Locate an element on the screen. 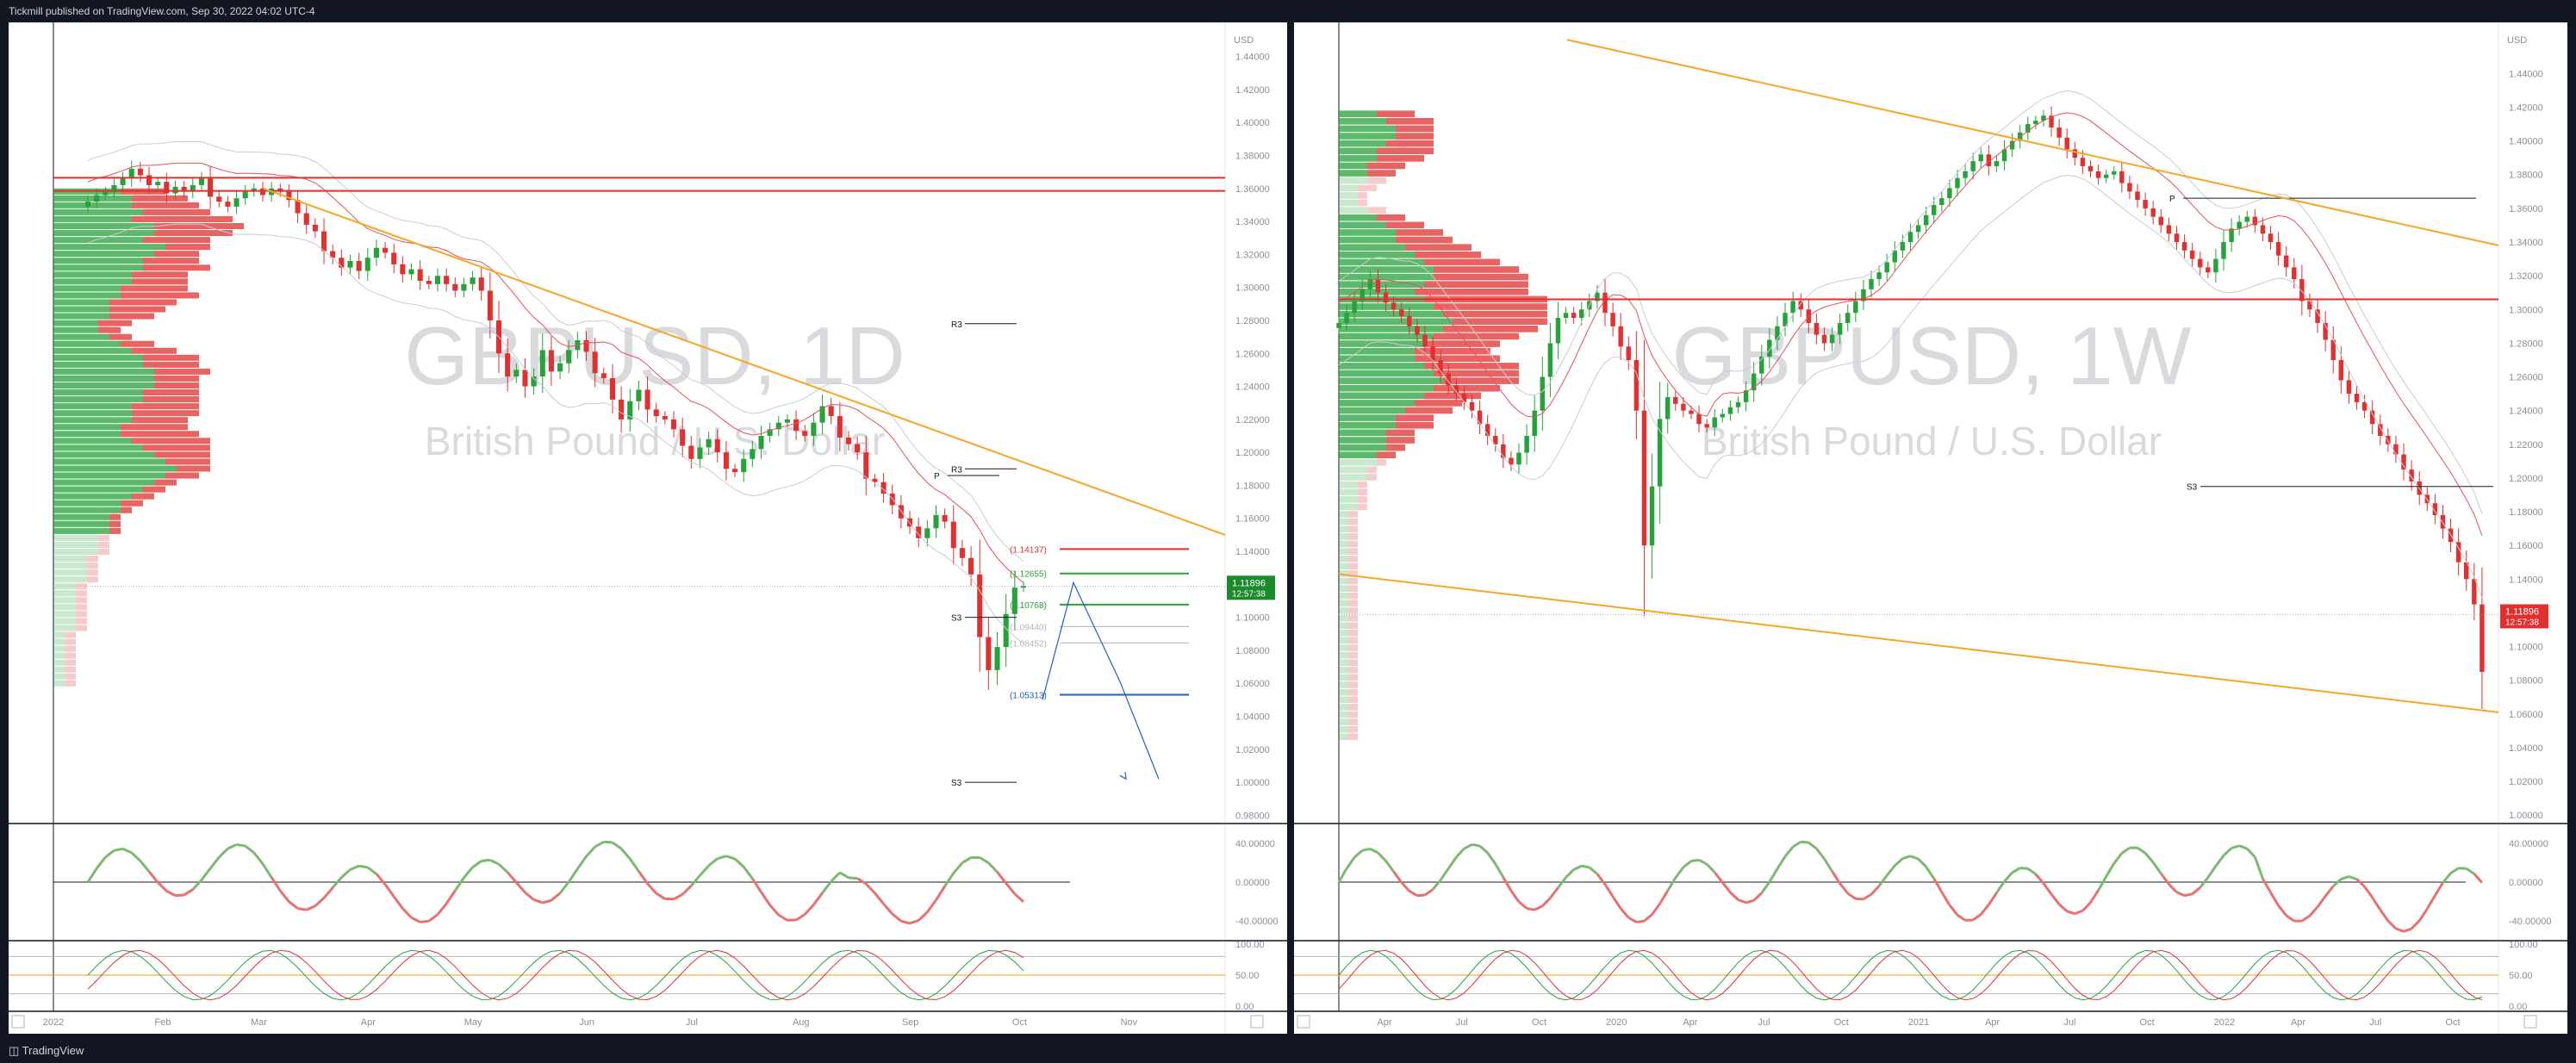  currency-label: USD is located at coordinates (2517, 40).